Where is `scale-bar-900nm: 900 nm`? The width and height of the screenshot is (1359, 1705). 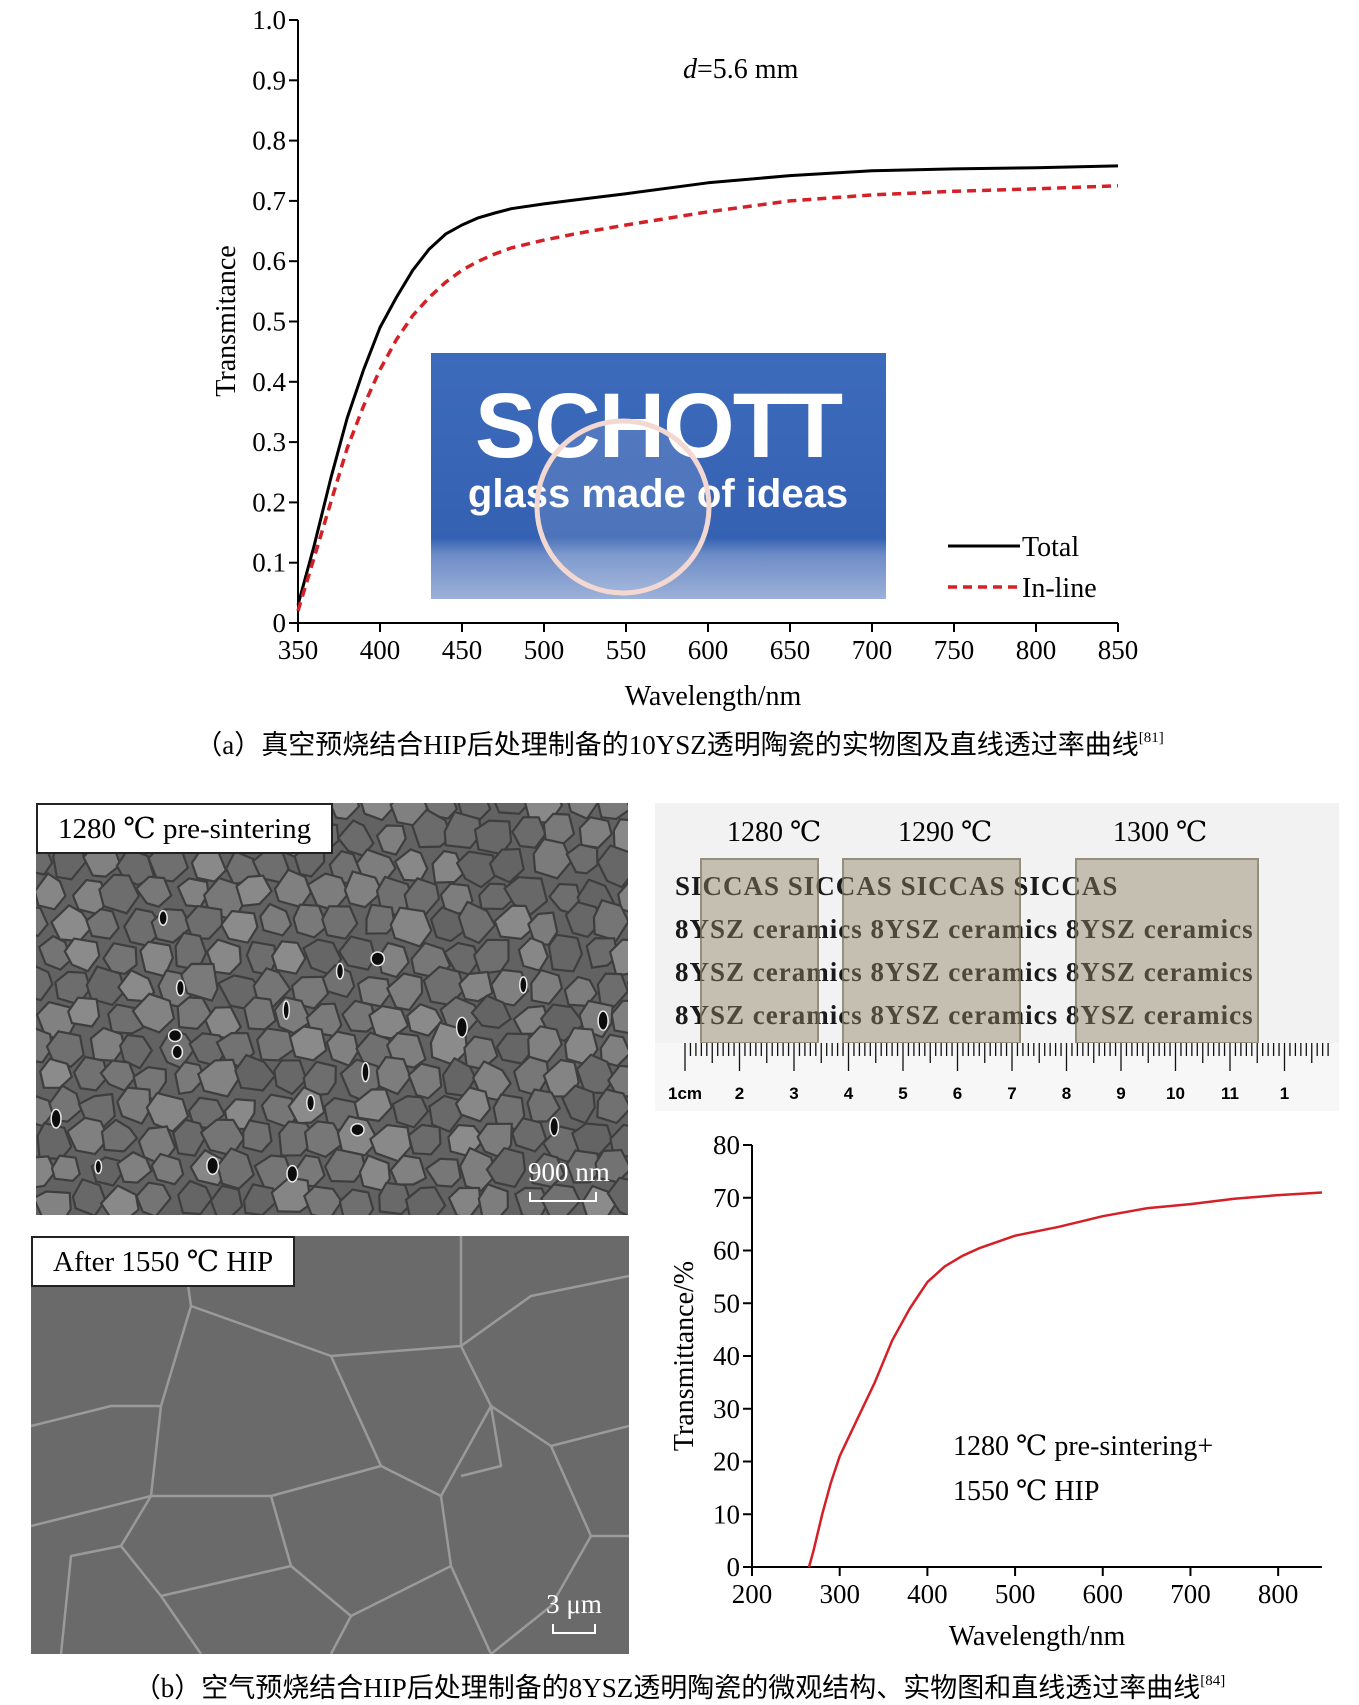 scale-bar-900nm: 900 nm is located at coordinates (563, 1179).